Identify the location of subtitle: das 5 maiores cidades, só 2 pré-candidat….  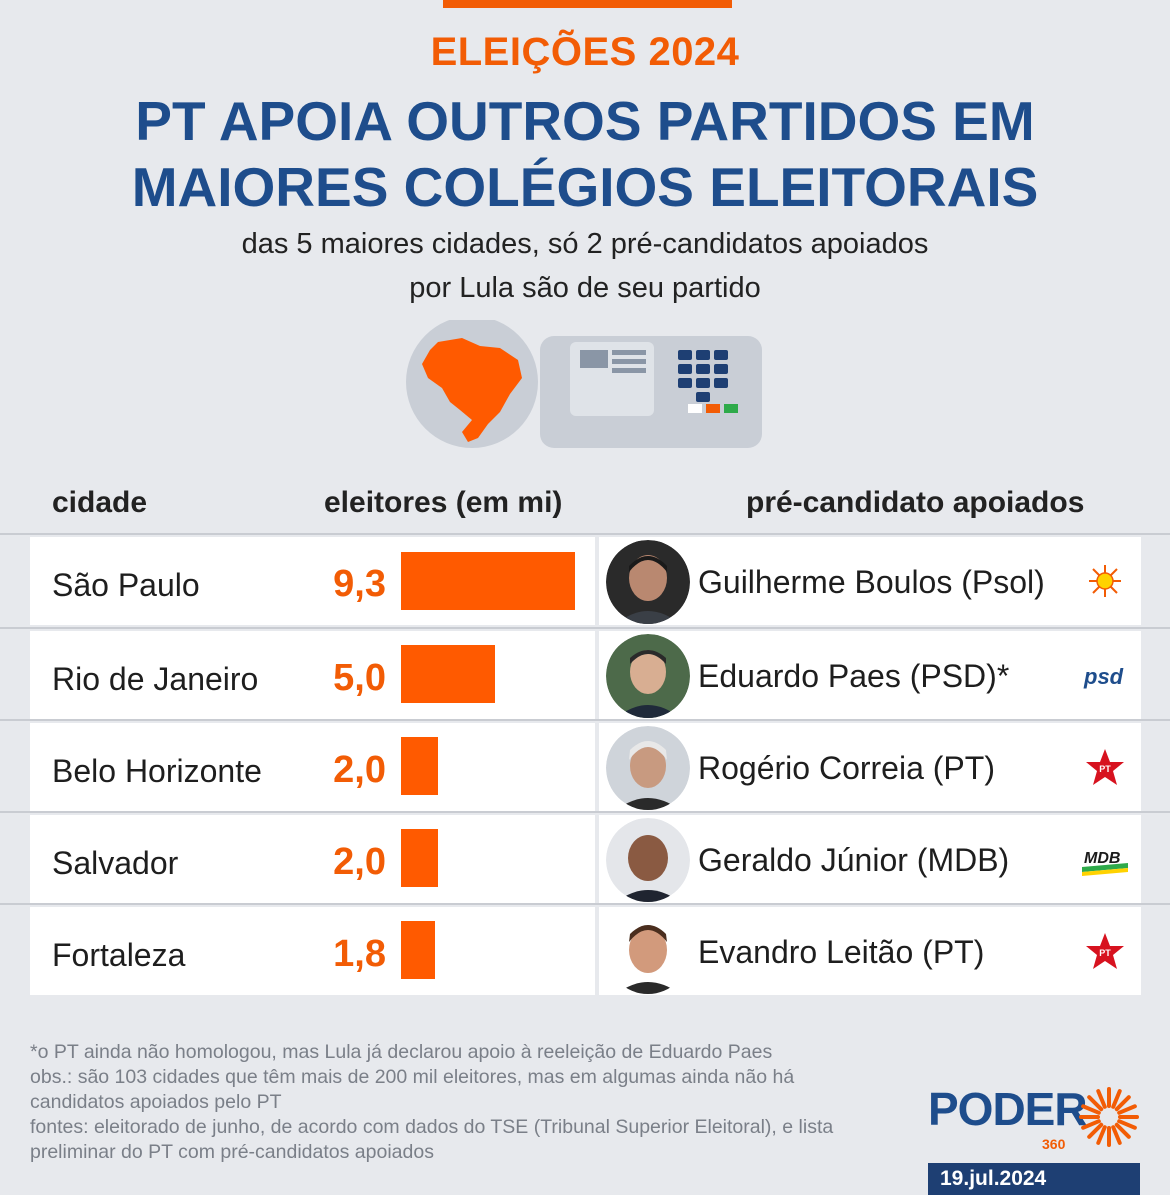
(585, 266).